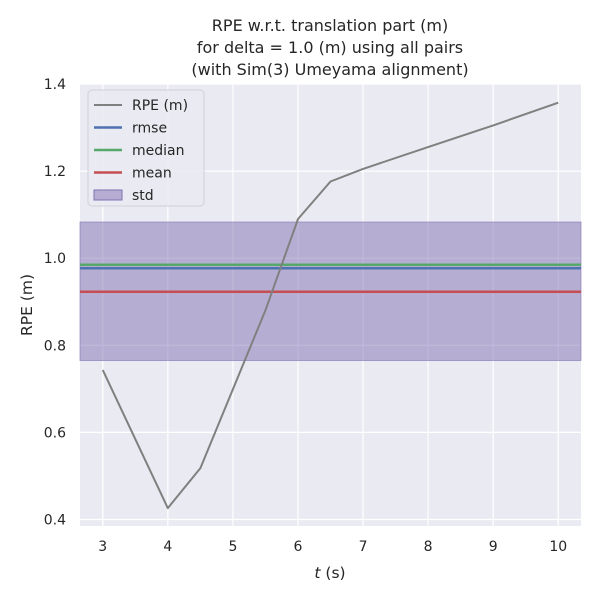 This screenshot has width=600, height=600. Describe the element at coordinates (428, 547) in the screenshot. I see `x-tick-label: 8` at that location.